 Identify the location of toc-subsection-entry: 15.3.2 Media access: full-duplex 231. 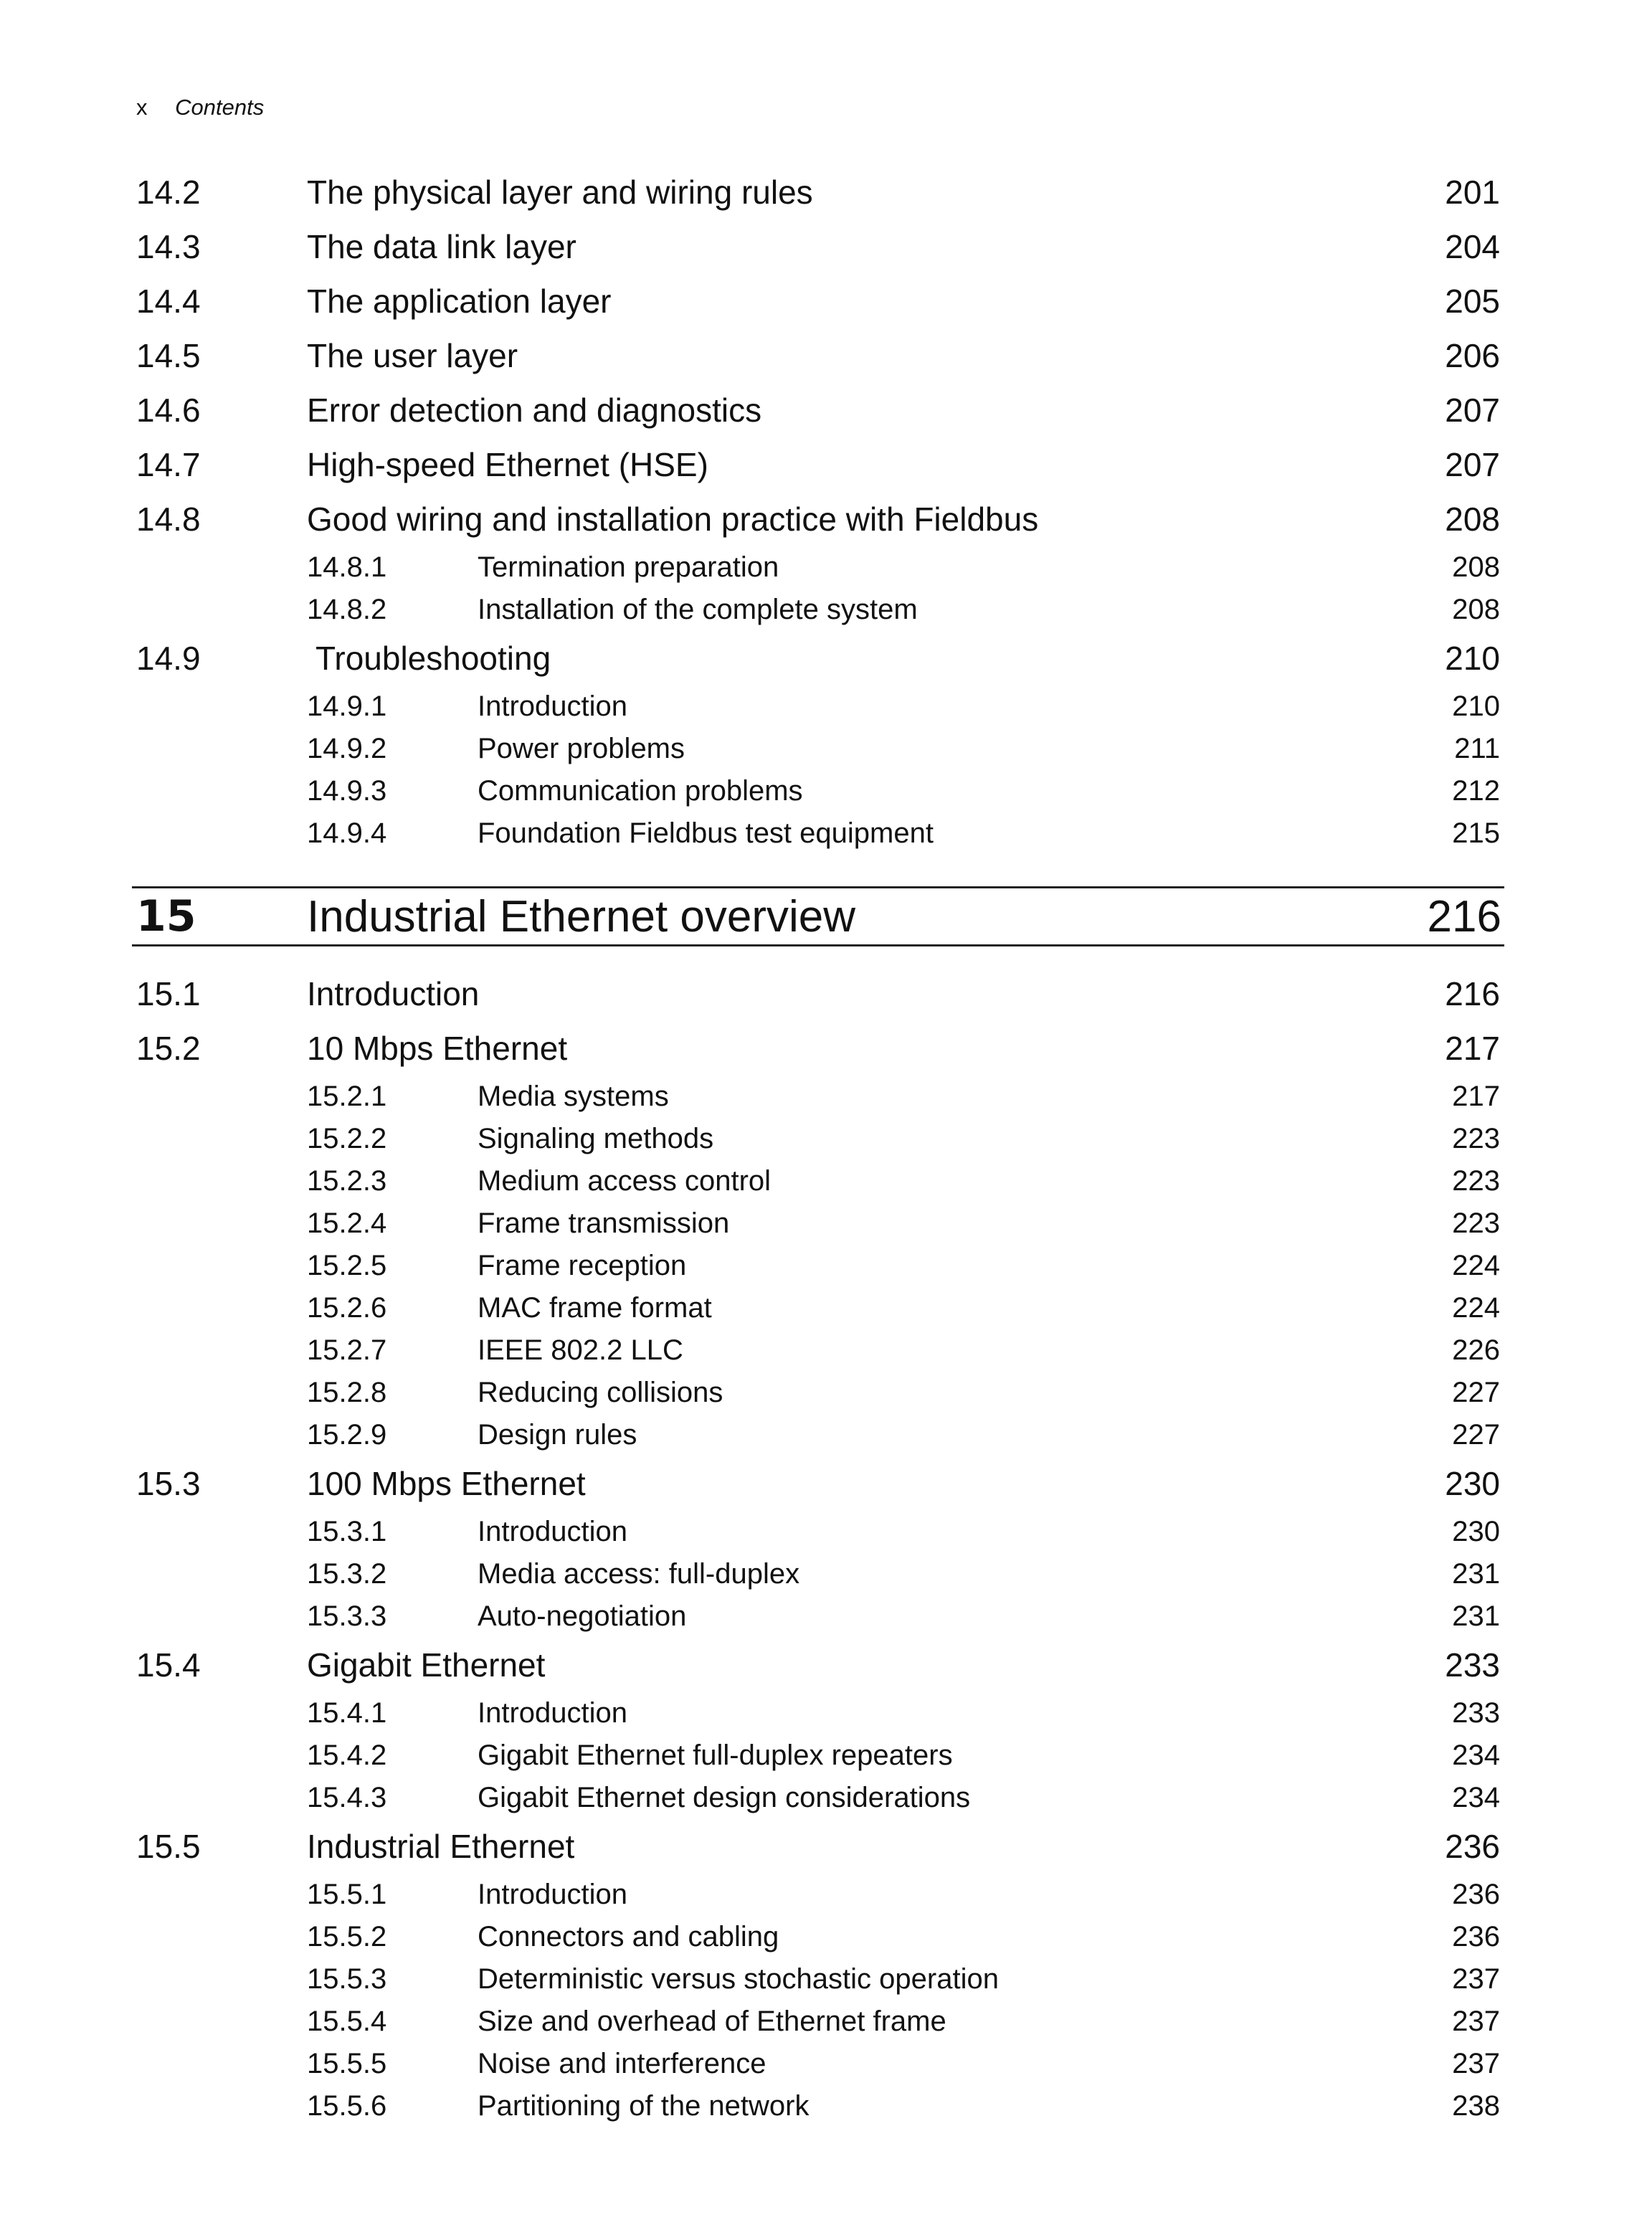
(826, 1574).